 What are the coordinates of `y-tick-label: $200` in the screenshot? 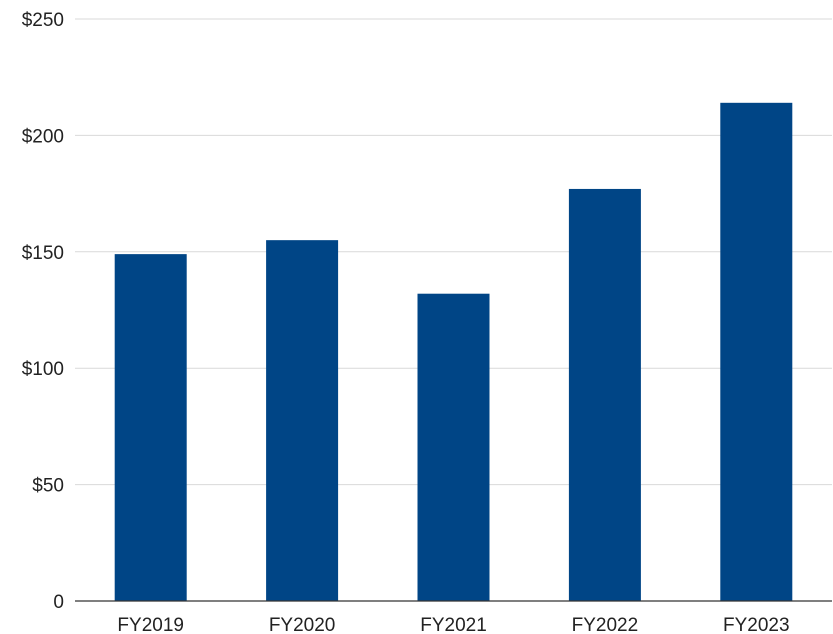 It's located at (43, 136).